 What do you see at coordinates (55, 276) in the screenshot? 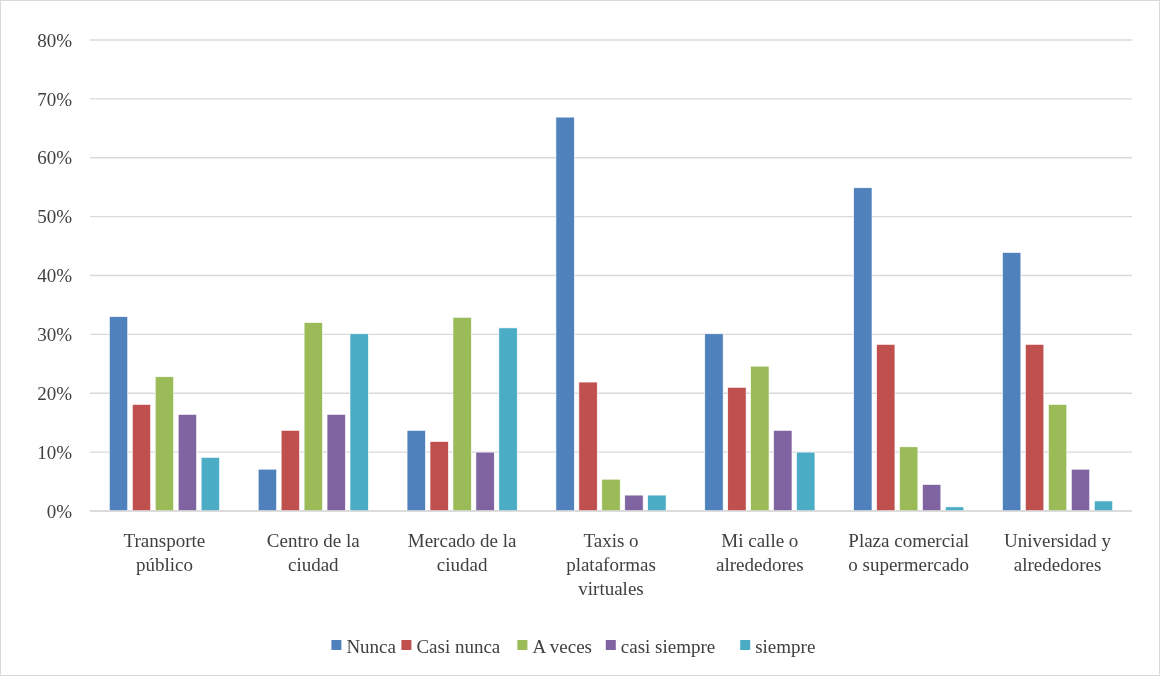
I see `y-tick-label: 40%` at bounding box center [55, 276].